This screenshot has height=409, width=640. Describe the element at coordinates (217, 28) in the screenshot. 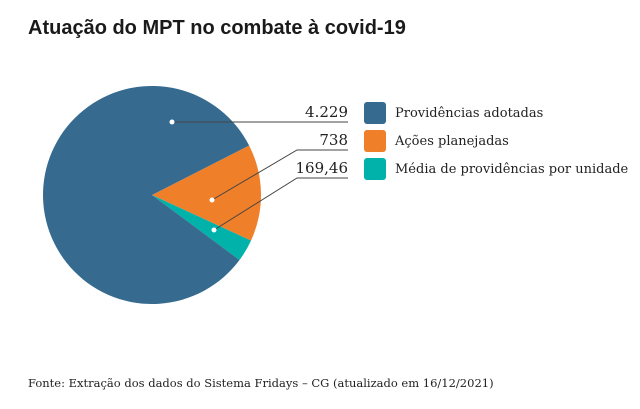

I see `chart-title: Atuação do MPT no combate à covid-19` at that location.